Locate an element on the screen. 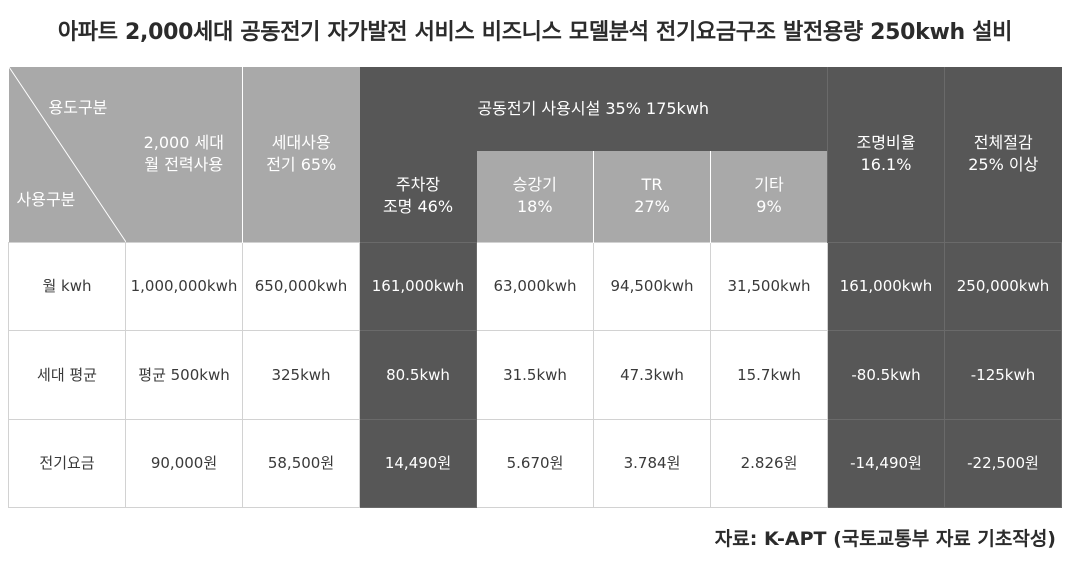 The image size is (1070, 570). header-monthly-usage: 2,000 세대 월 전력사용 is located at coordinates (184, 154).